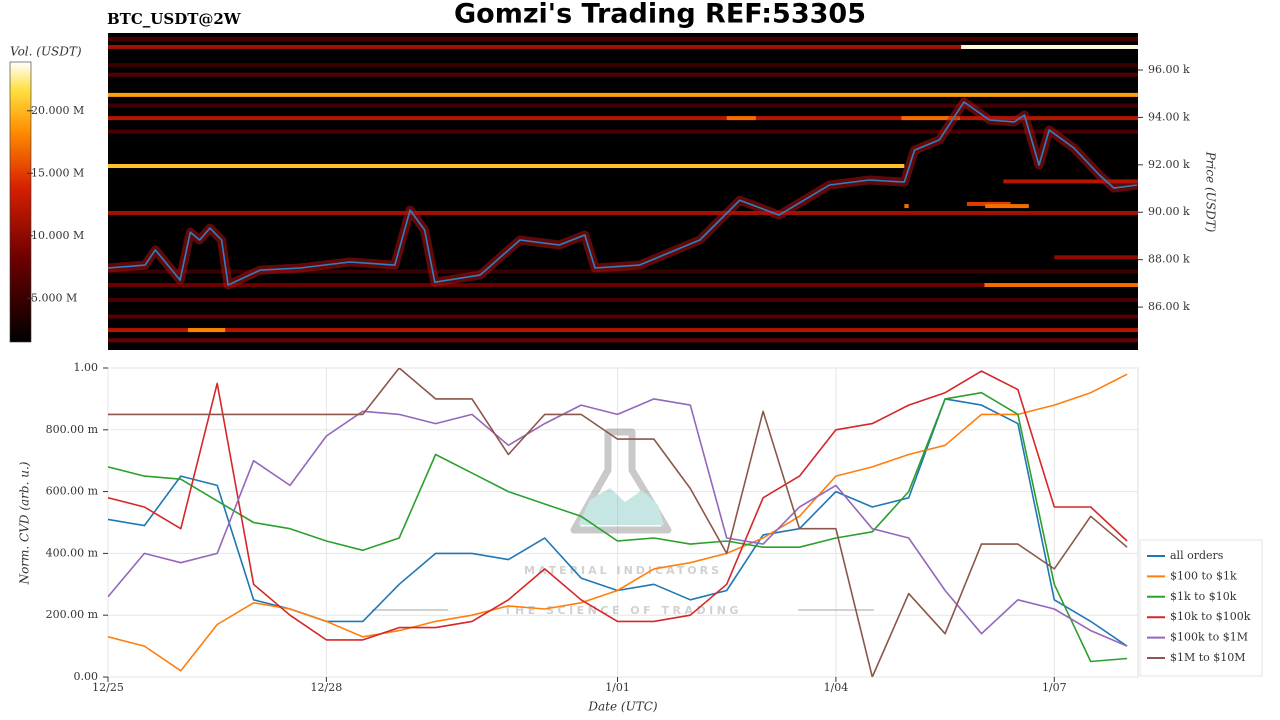 The image size is (1280, 720). Describe the element at coordinates (623, 570) in the screenshot. I see `watermark-text: MATERIAL INDICATORS` at that location.